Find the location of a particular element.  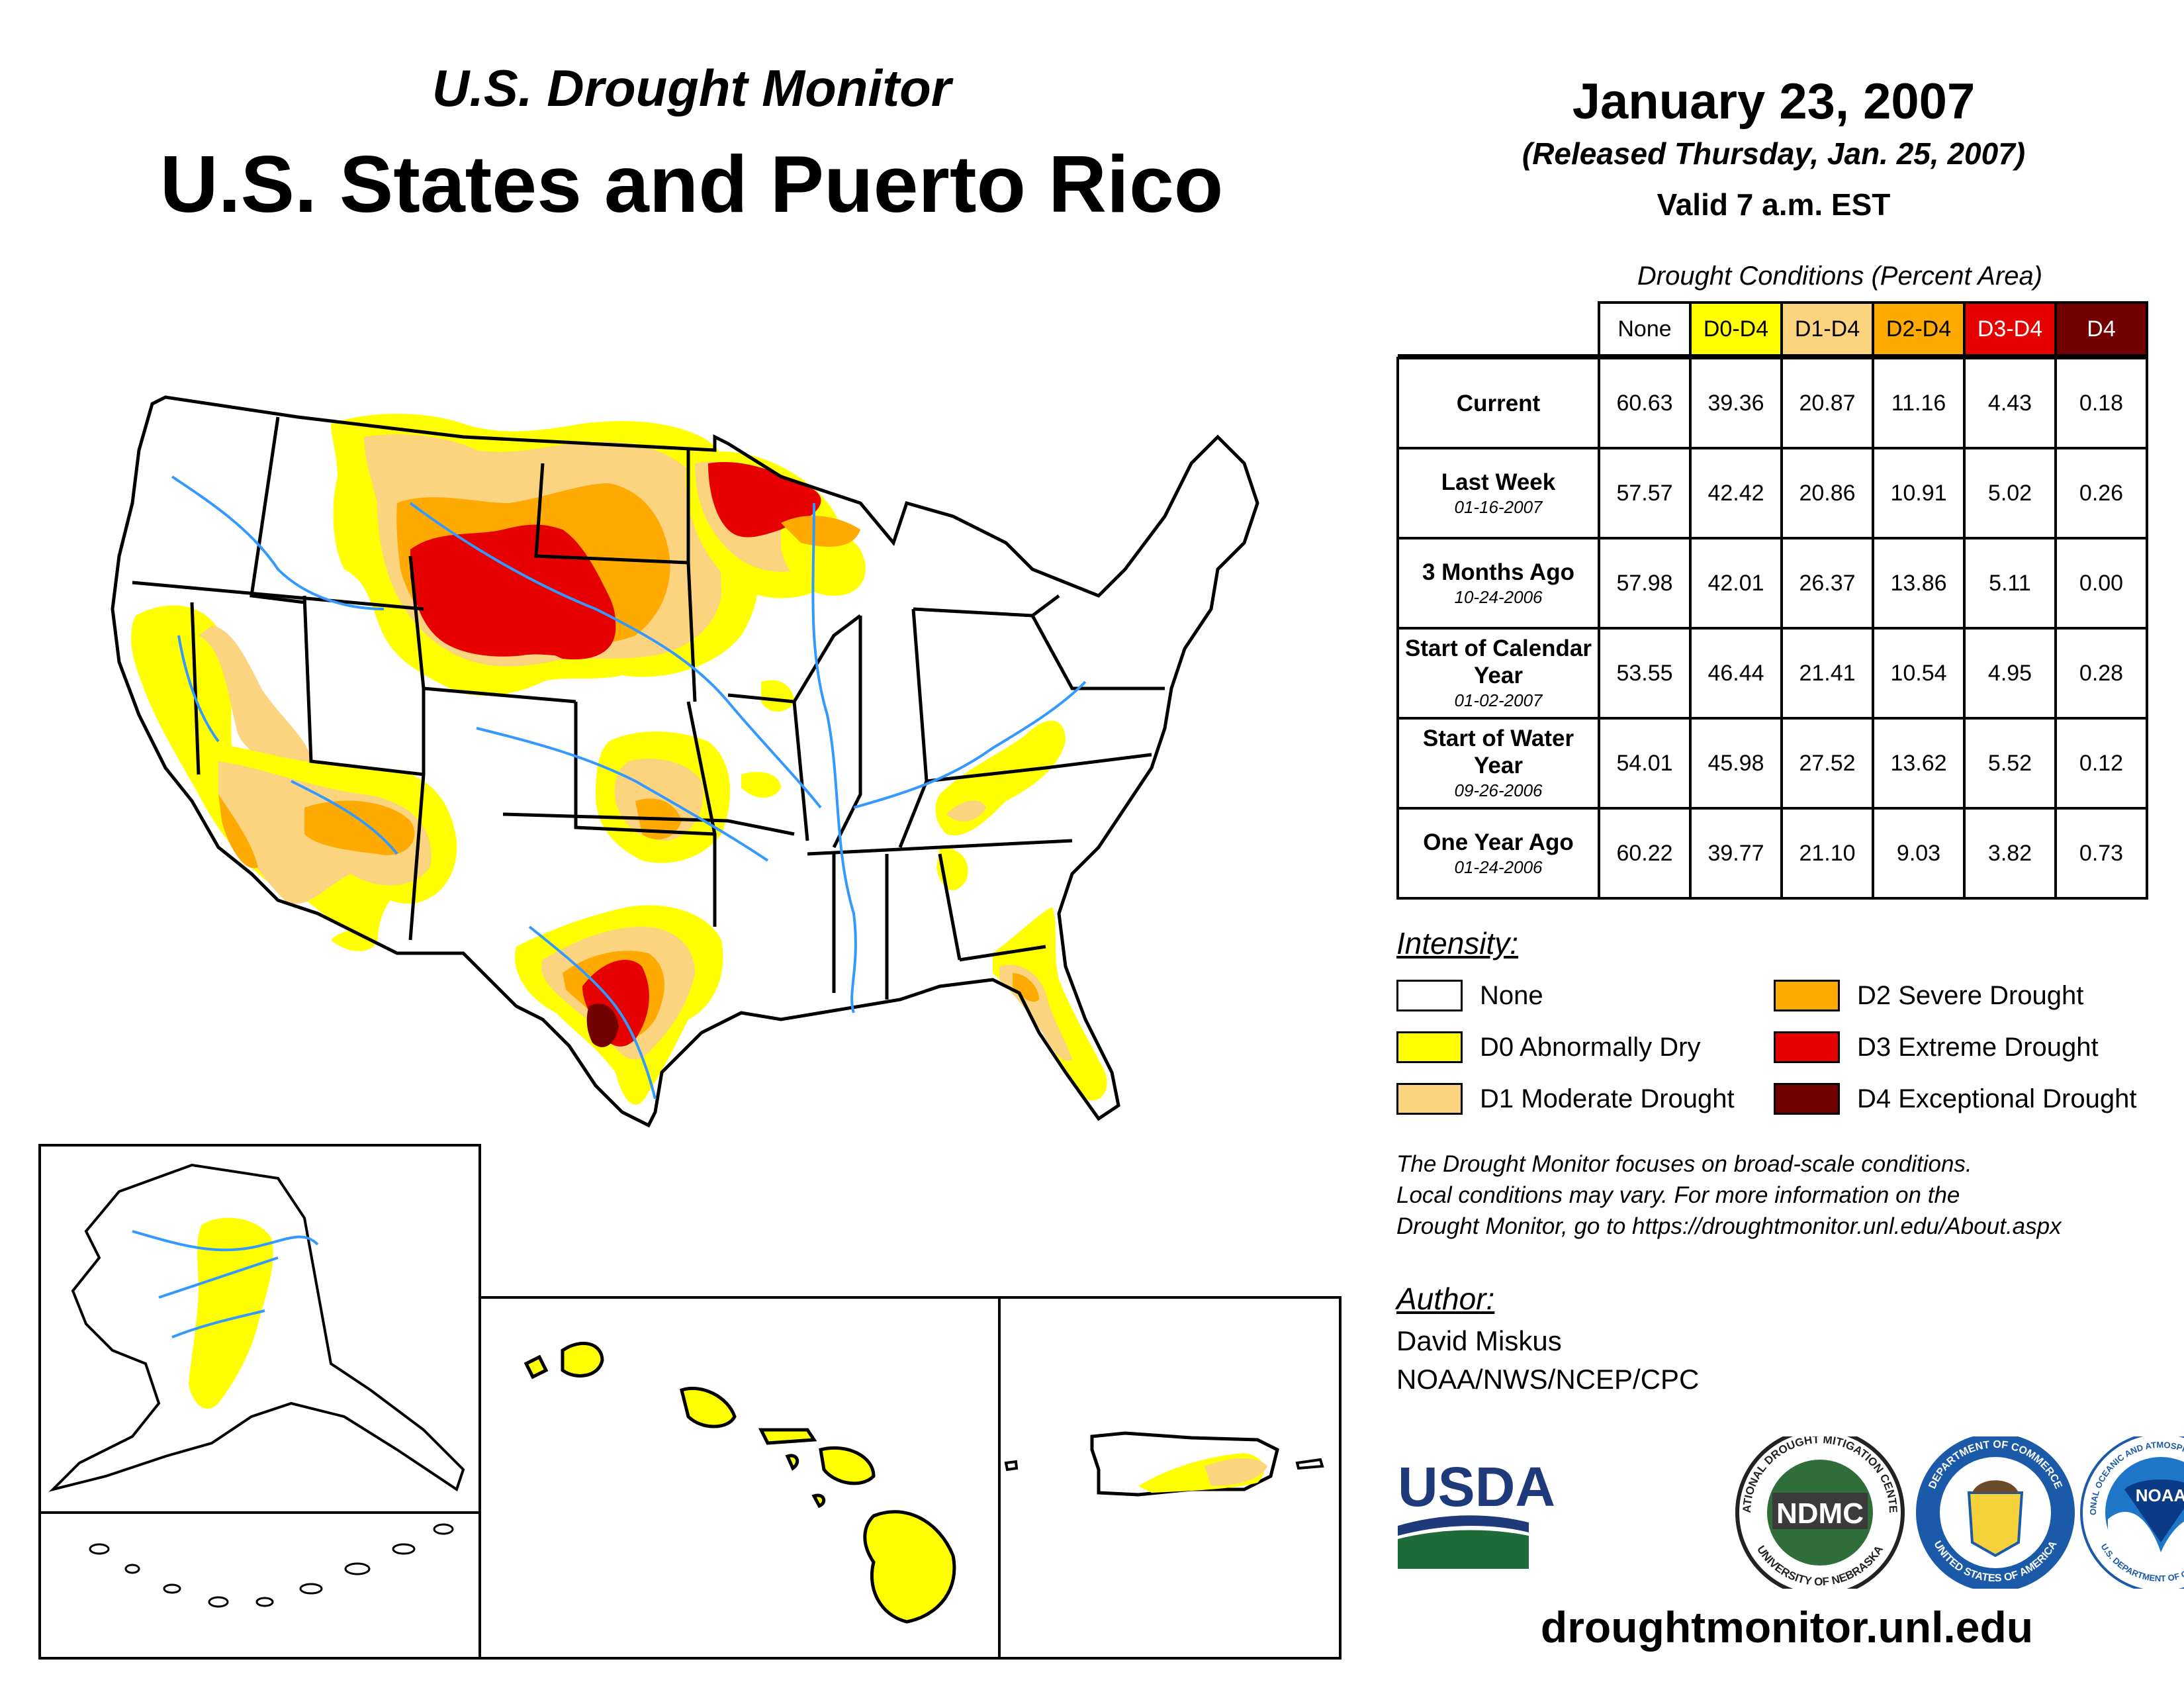

table-cell: 11.16 is located at coordinates (1919, 403).